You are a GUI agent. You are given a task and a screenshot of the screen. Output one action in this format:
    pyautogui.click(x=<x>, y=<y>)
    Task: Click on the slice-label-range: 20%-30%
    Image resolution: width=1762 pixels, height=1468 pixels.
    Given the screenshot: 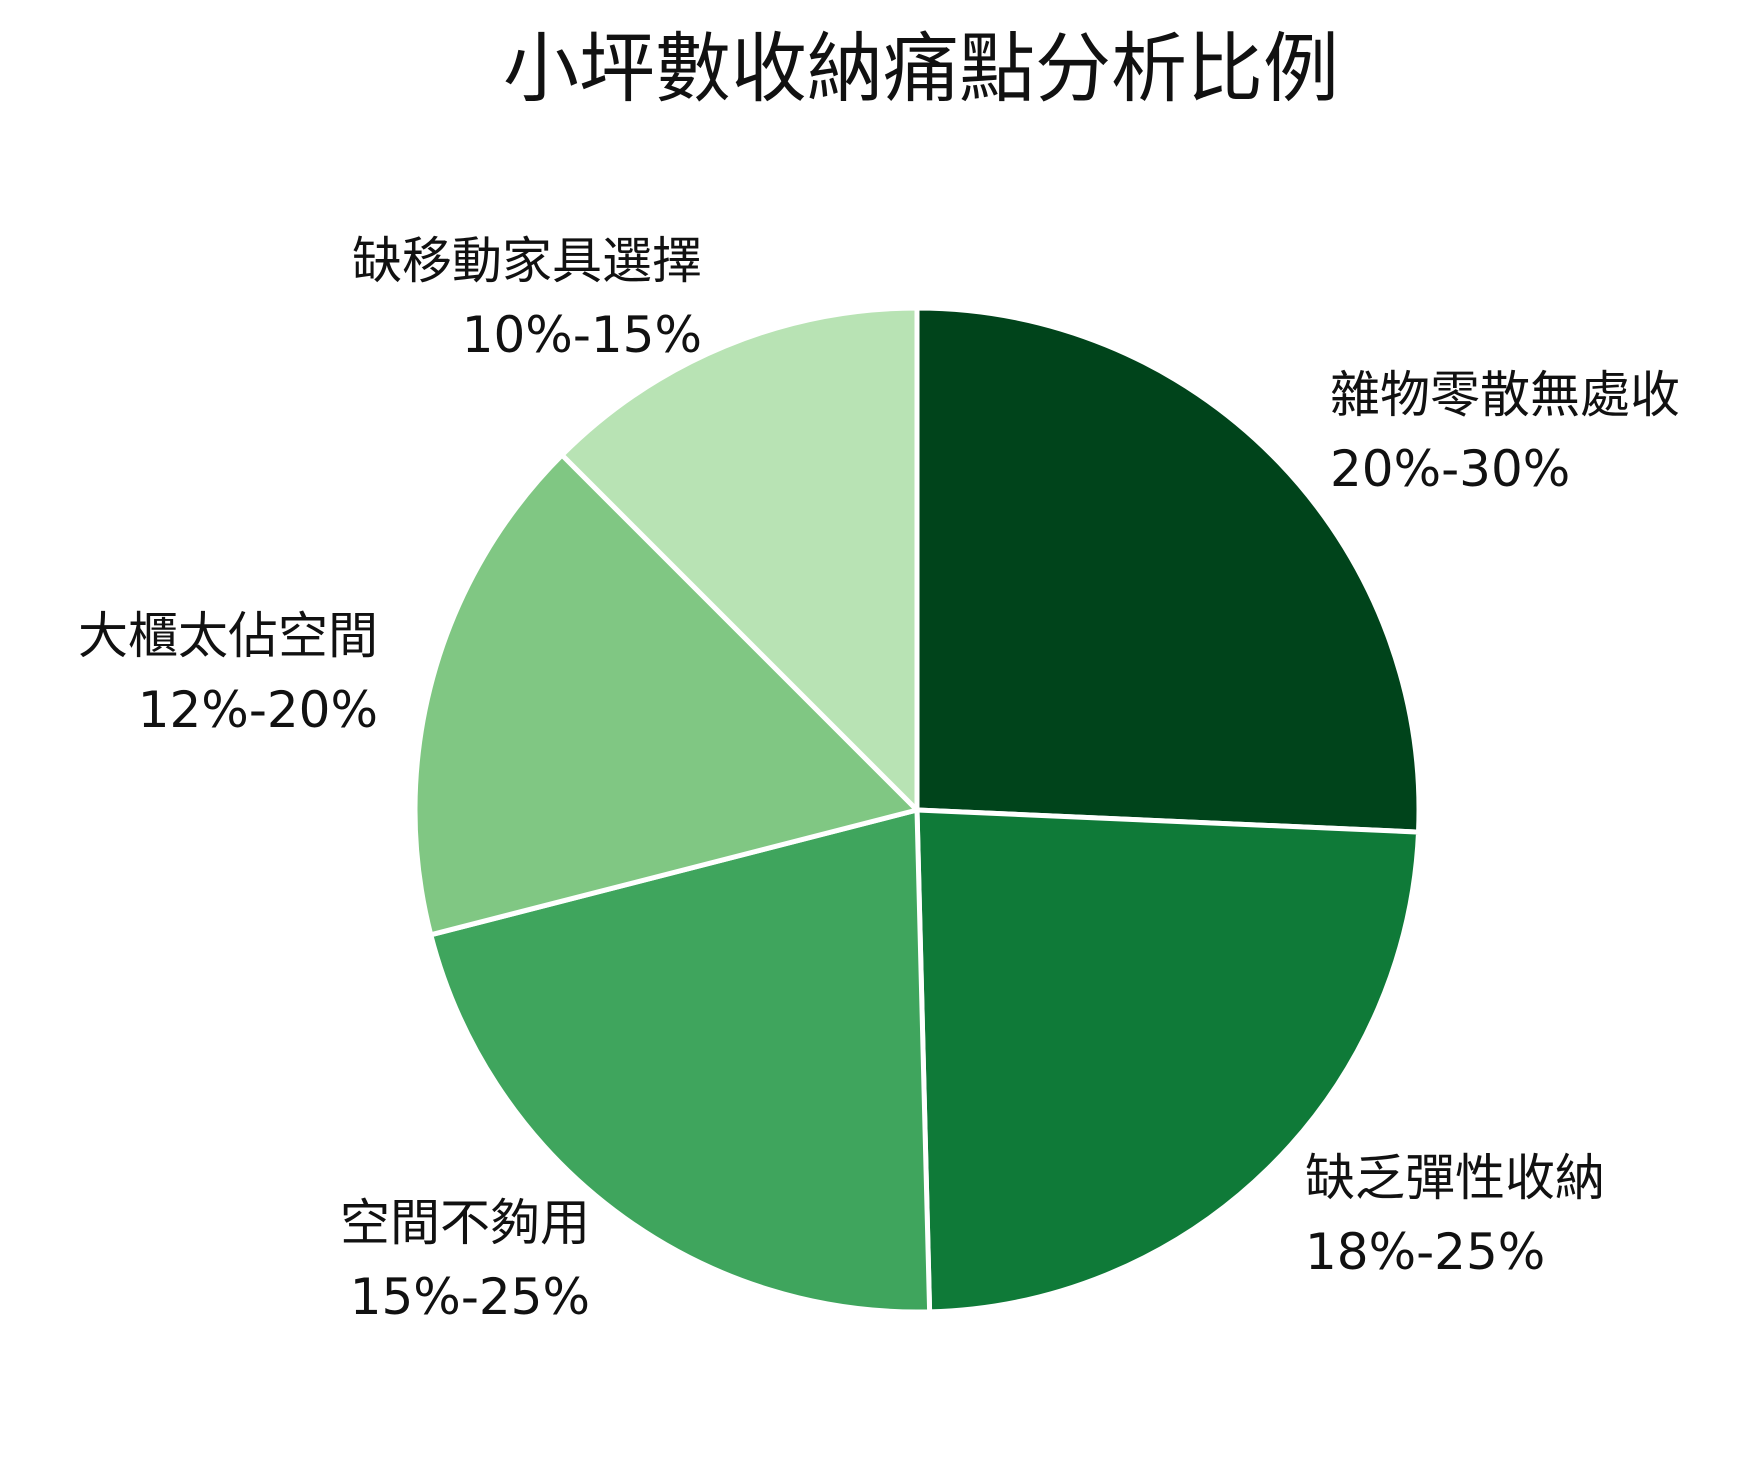 What is the action you would take?
    pyautogui.click(x=1450, y=469)
    